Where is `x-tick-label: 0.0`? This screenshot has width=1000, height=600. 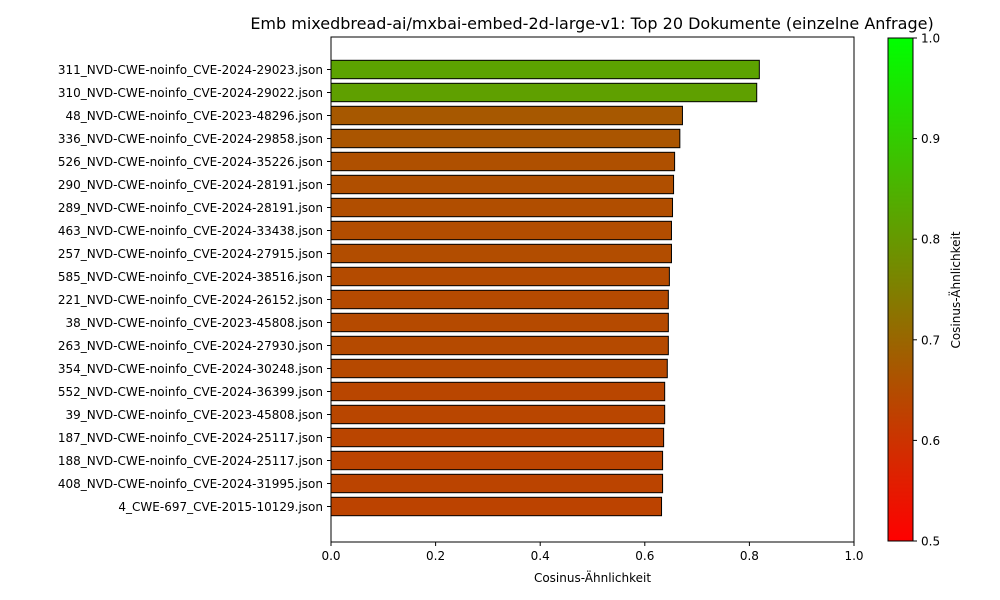 x-tick-label: 0.0 is located at coordinates (330, 556).